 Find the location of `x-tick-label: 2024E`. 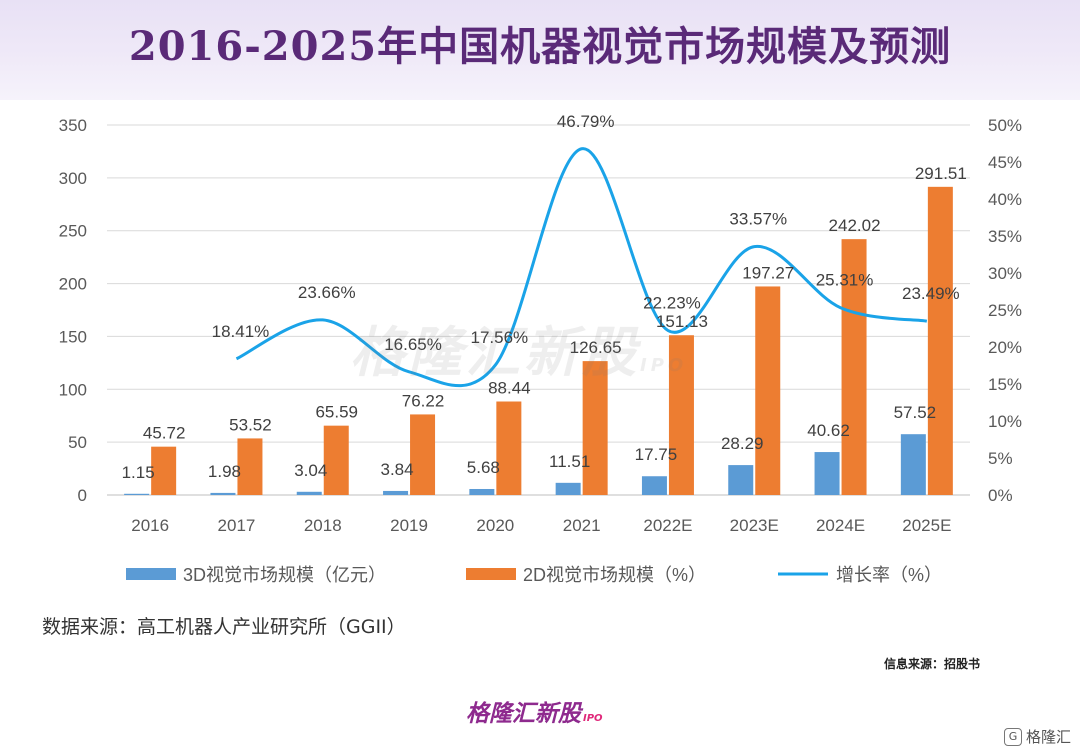

x-tick-label: 2024E is located at coordinates (840, 525).